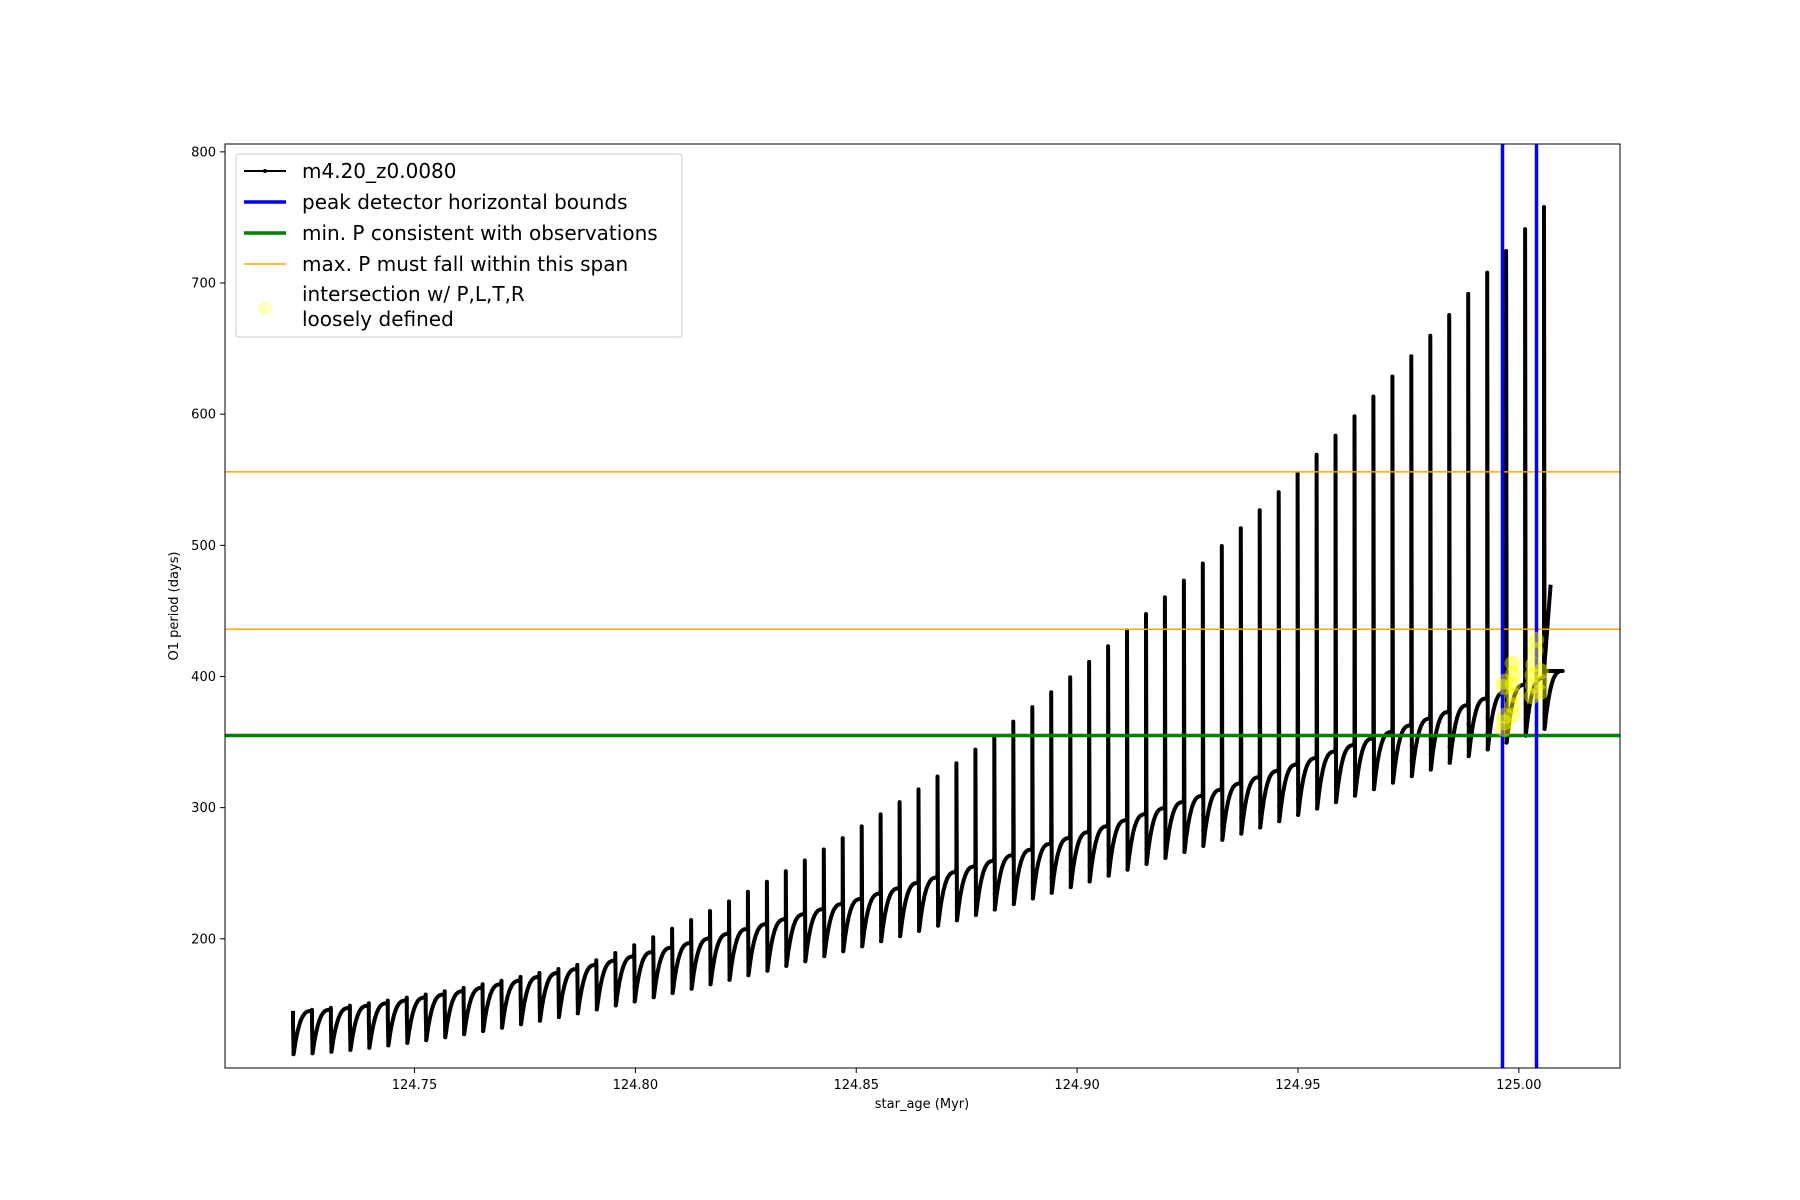 This screenshot has width=1800, height=1200. I want to click on x-axis: 124.75 124.80 124.85 124.90 124.95 125.00, so click(967, 1080).